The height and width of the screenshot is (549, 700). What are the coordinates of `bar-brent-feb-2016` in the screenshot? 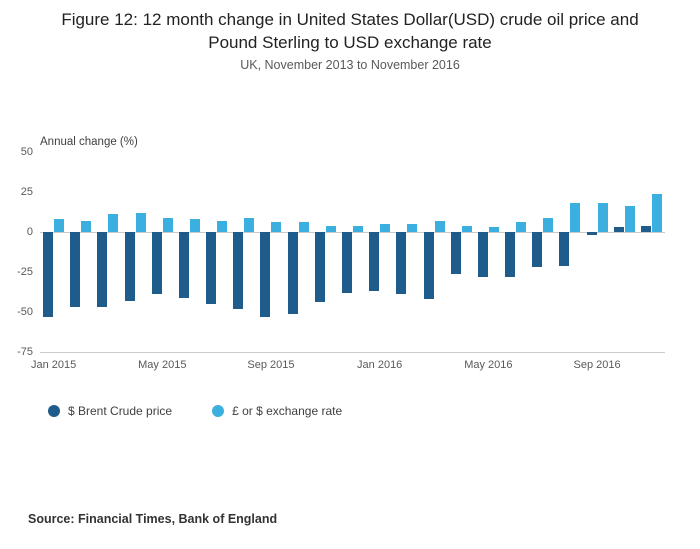 It's located at (401, 263).